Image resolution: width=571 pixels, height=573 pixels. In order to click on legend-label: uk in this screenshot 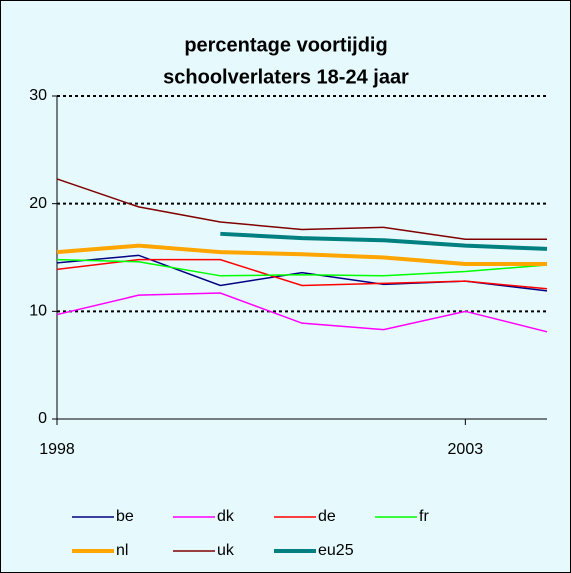, I will do `click(226, 550)`.